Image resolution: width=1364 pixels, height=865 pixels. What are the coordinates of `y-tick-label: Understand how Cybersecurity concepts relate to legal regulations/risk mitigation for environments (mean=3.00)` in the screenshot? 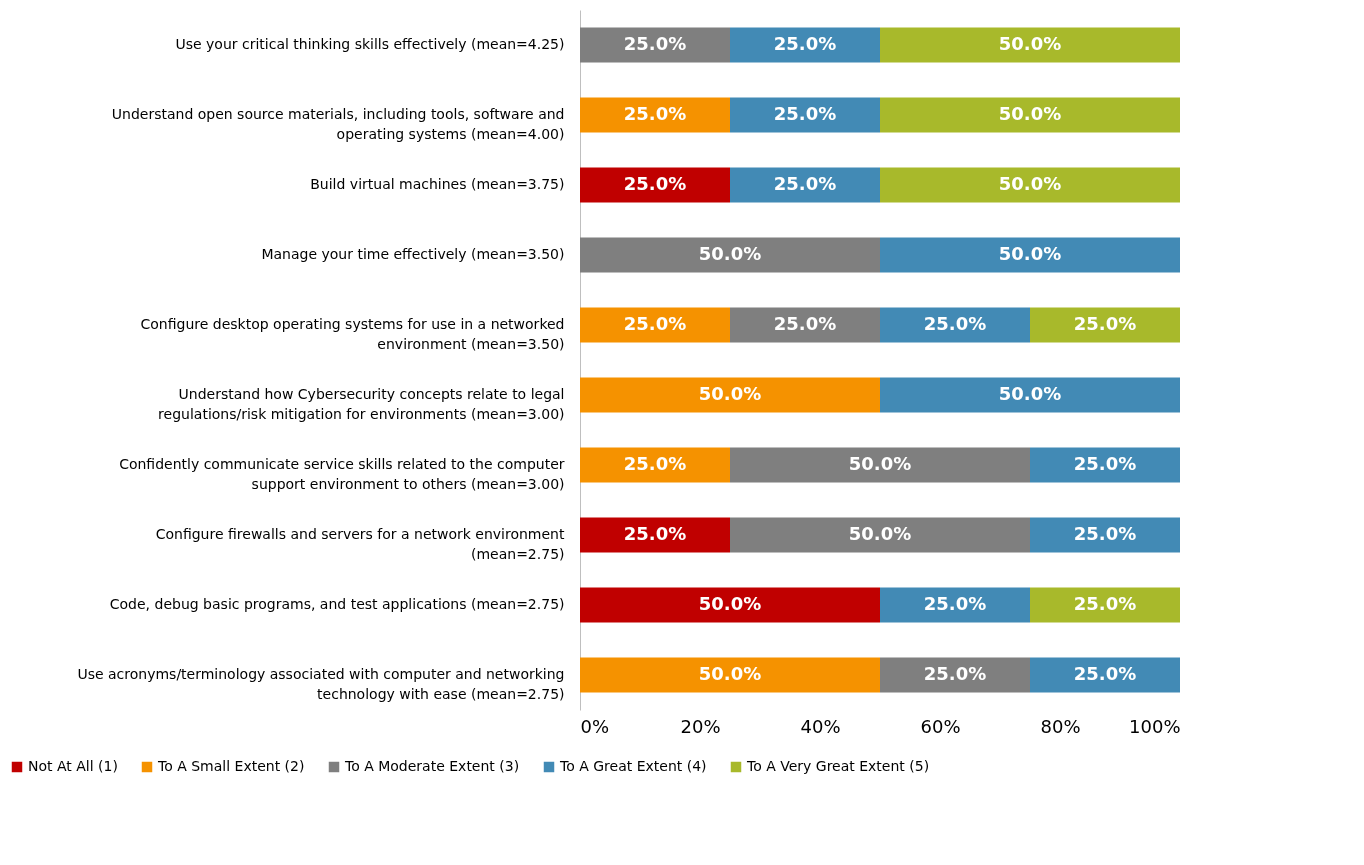 It's located at (361, 404).